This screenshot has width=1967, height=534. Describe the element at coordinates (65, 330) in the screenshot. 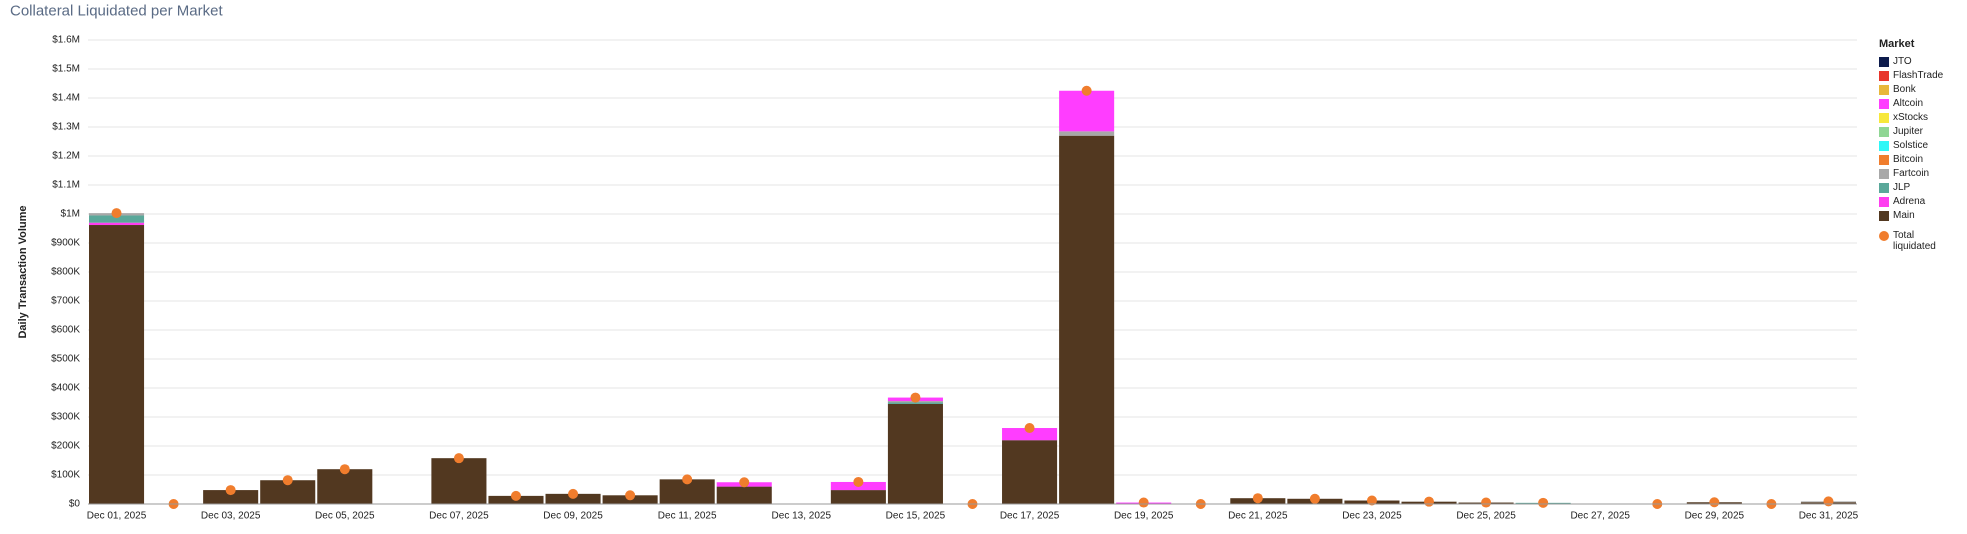

I see `y-tick-label: $600K` at that location.